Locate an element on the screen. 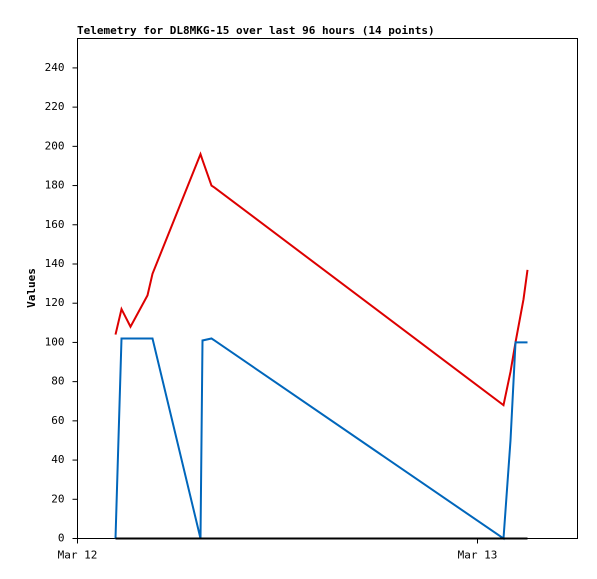 This screenshot has width=597, height=579. y-tick-label: 140 is located at coordinates (55, 263).